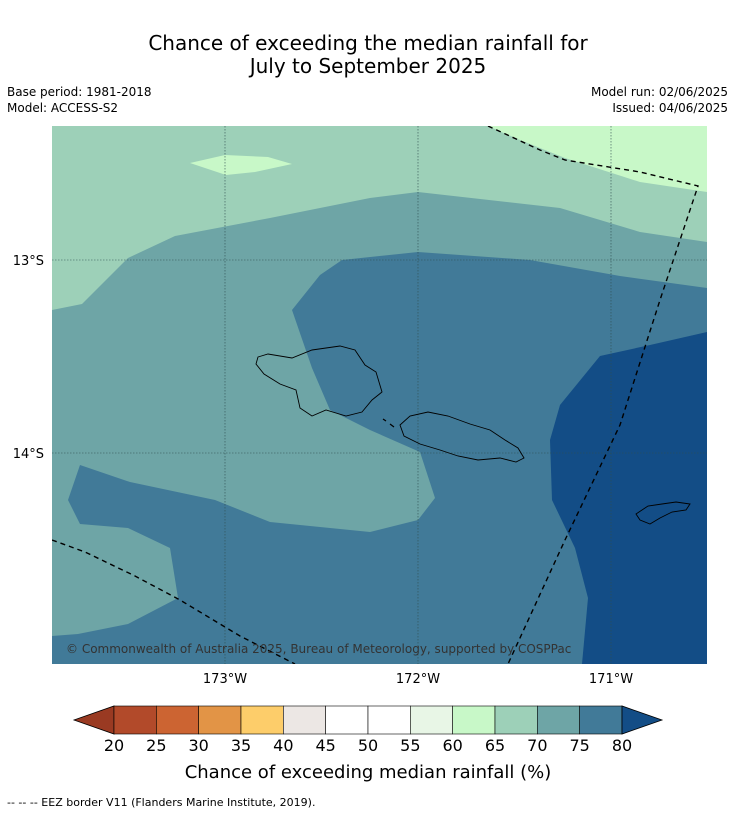  I want to click on chart-title-line2: July to September 2025, so click(368, 66).